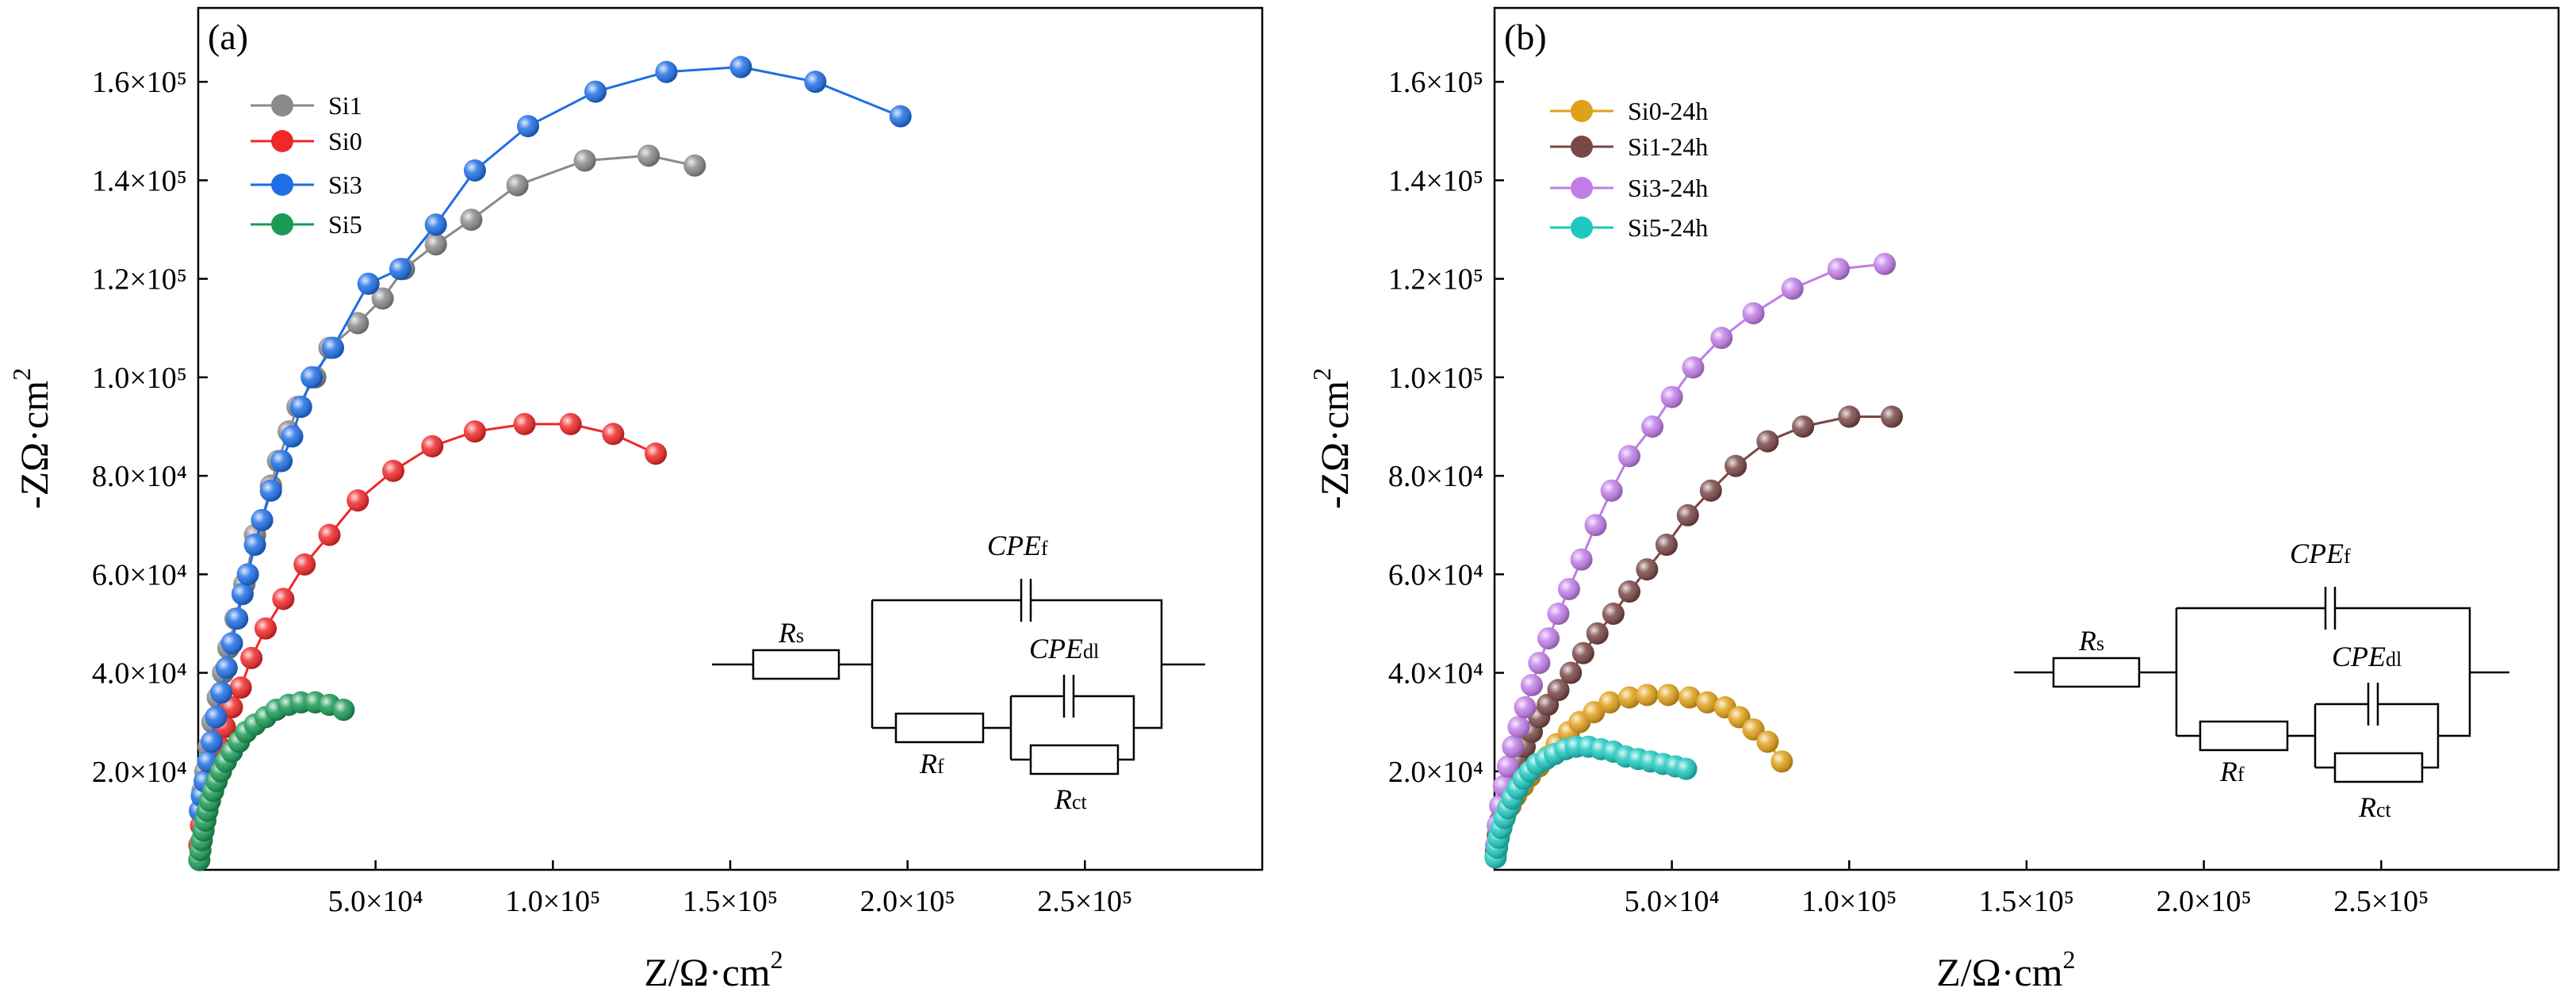  I want to click on series-si0, so click(428, 634).